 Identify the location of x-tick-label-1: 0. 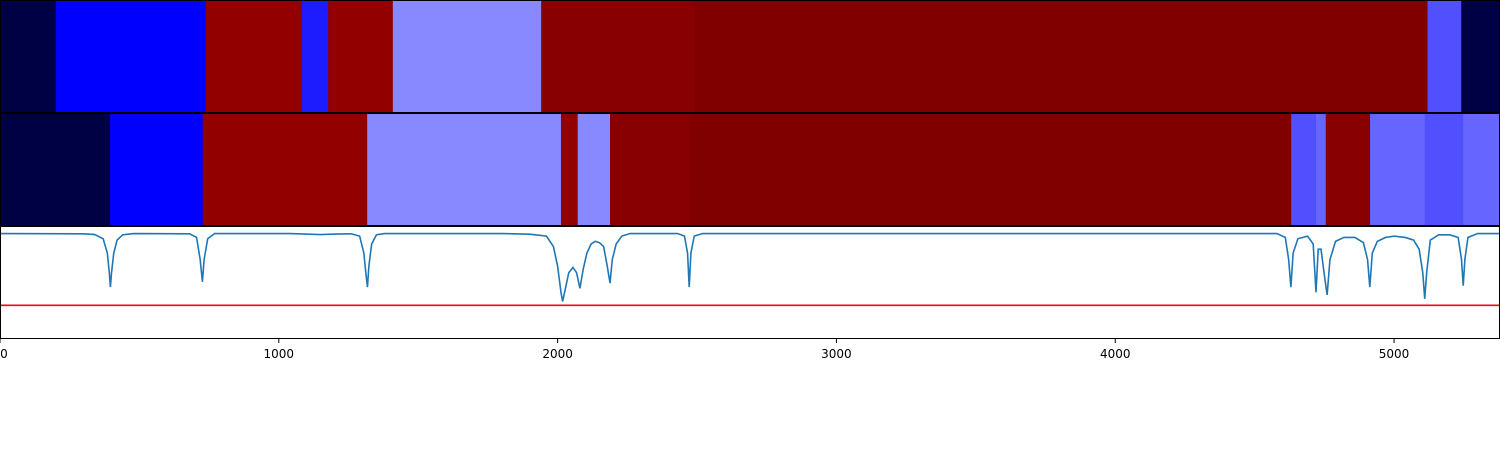
(4, 354).